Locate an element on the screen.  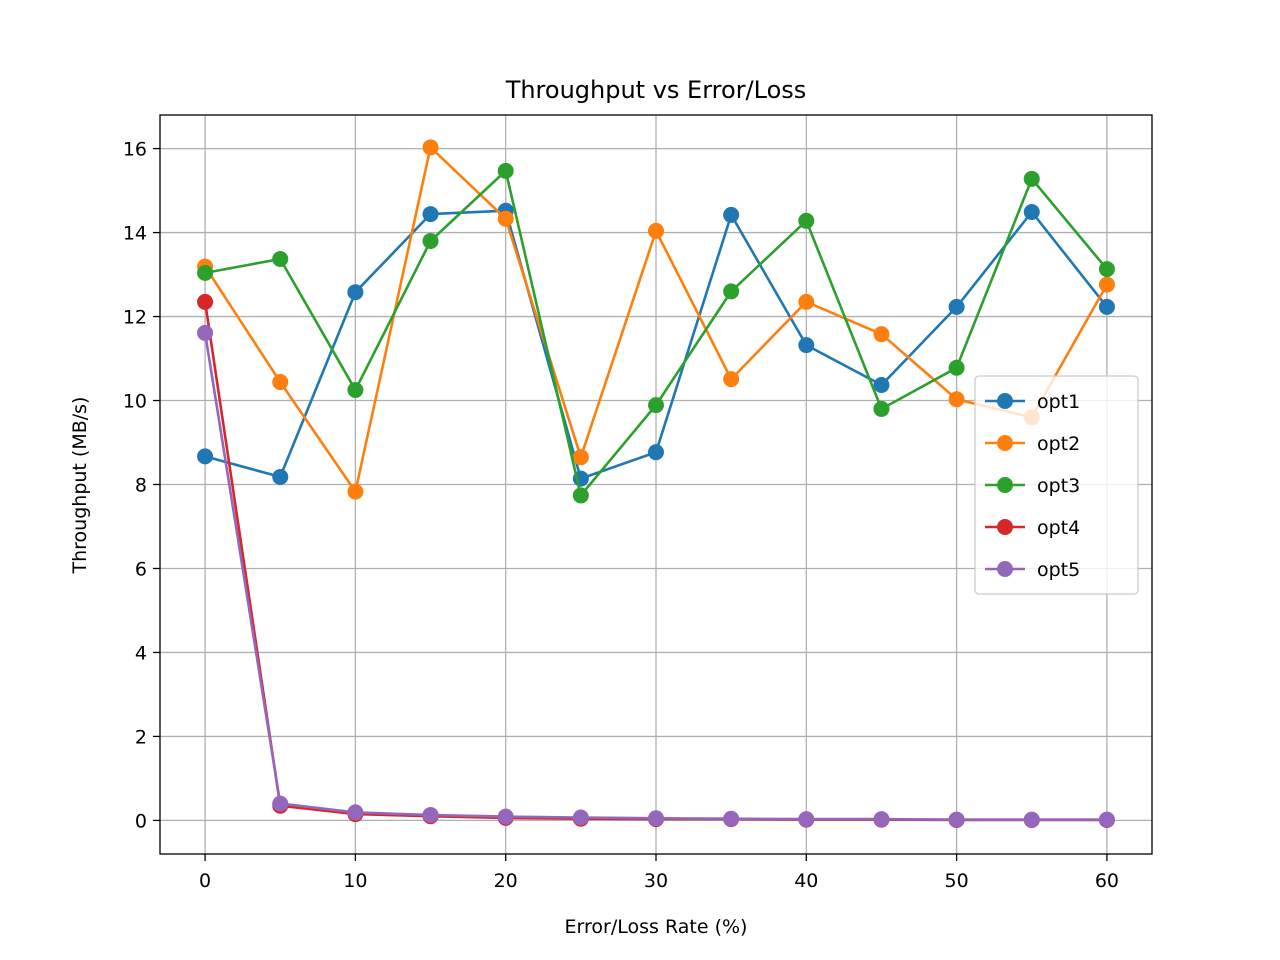
legend-label: opt4 is located at coordinates (1058, 528).